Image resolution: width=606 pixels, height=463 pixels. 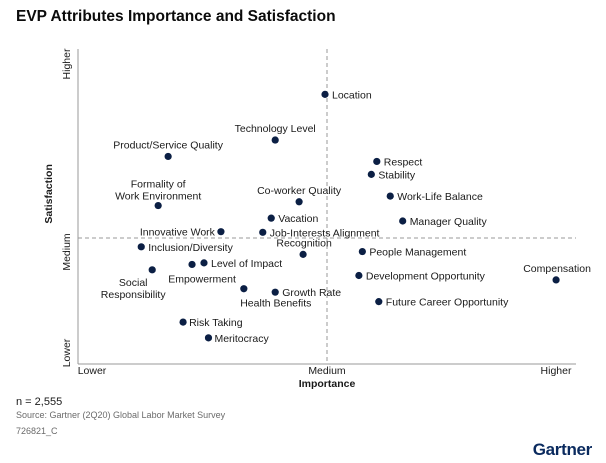 I want to click on data-label: Compensation, so click(x=557, y=269).